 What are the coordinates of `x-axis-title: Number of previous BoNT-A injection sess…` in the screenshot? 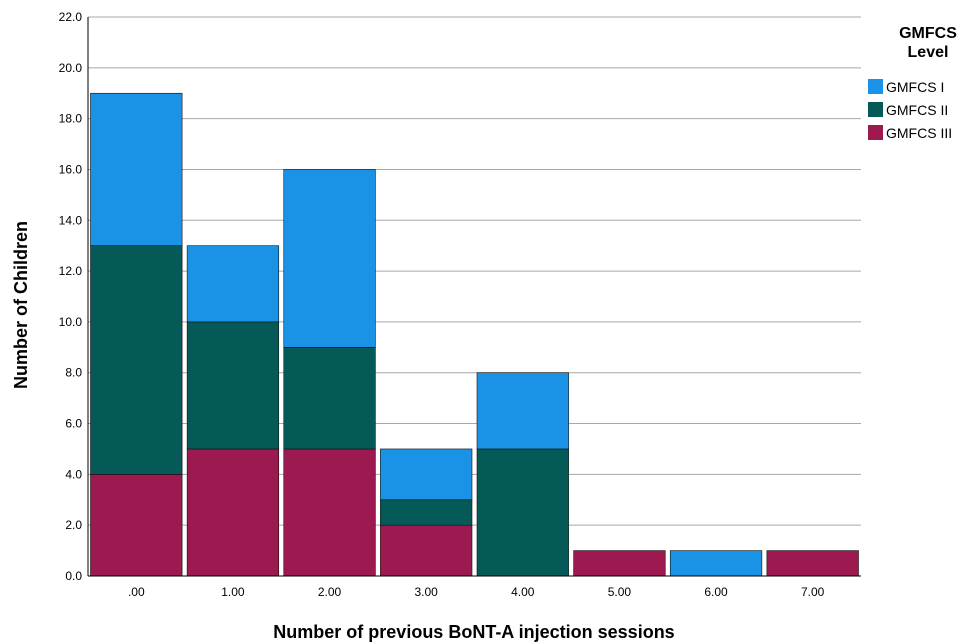 It's located at (473, 632).